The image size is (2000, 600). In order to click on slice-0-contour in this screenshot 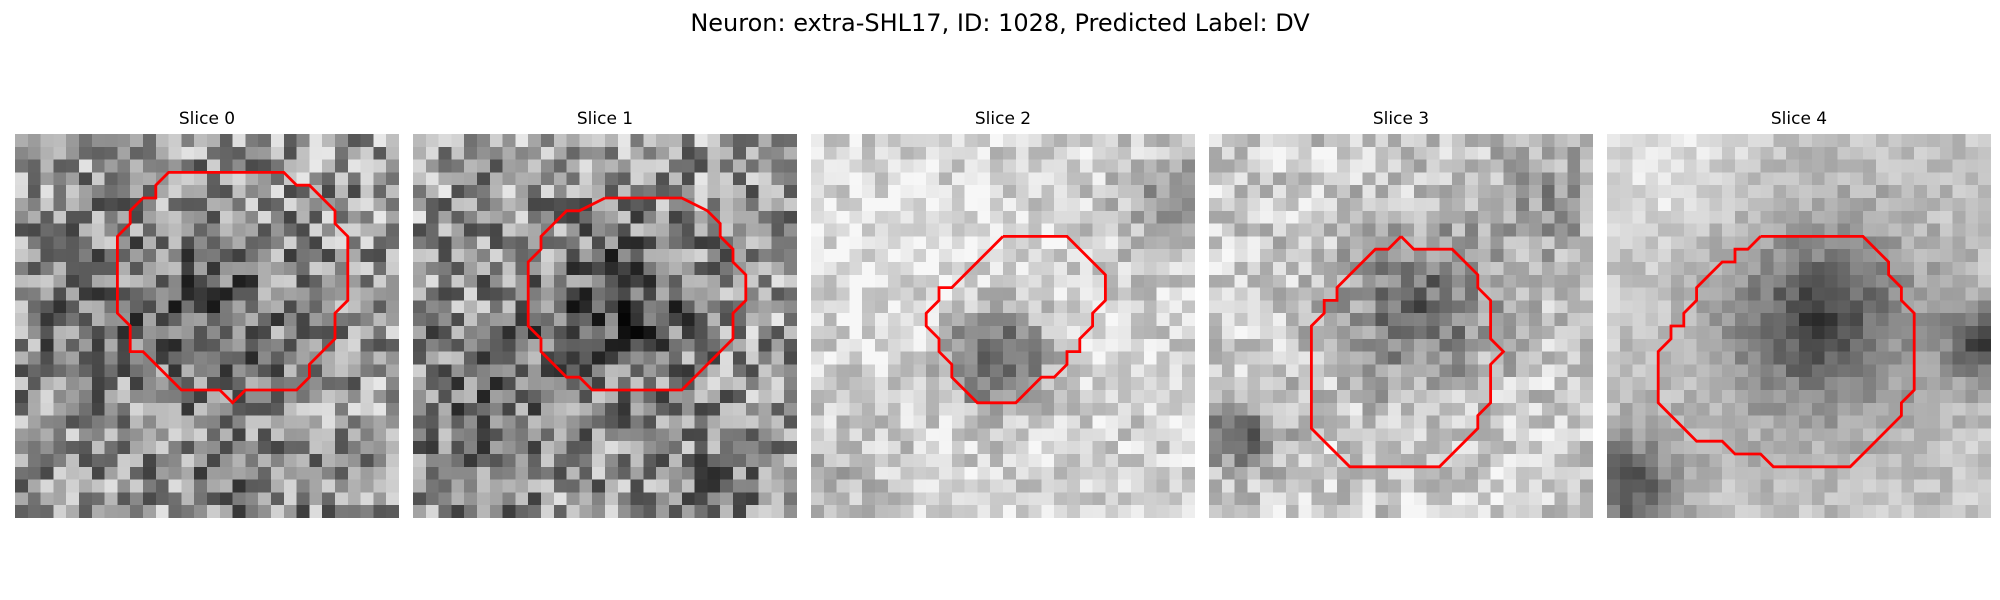, I will do `click(232, 287)`.